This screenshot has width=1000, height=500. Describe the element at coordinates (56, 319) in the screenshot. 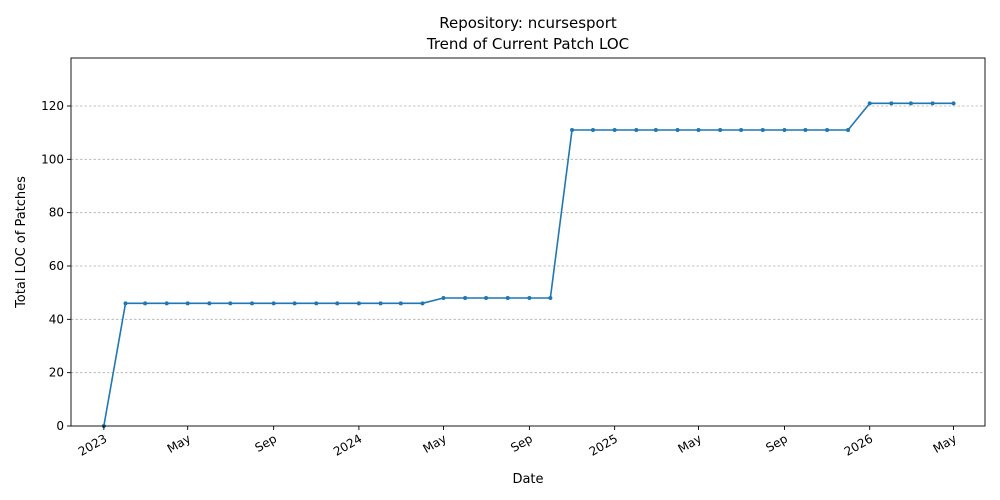

I see `y-tick-label: 40` at that location.